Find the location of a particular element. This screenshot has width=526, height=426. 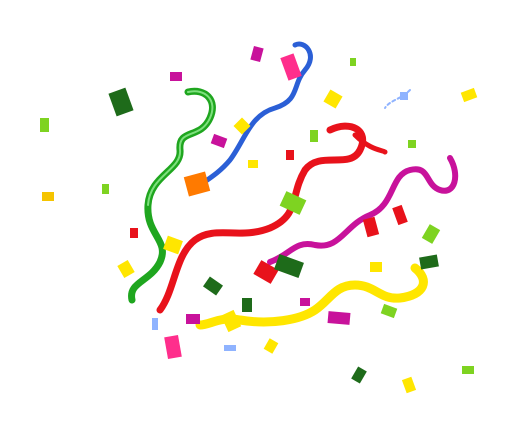

magenta-streamer is located at coordinates (363, 210).